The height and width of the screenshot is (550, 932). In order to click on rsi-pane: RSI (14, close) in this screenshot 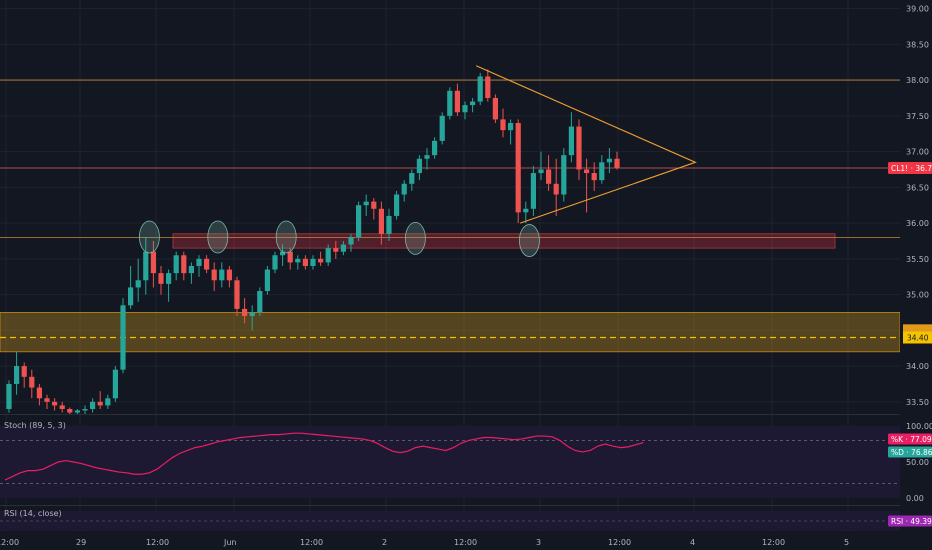, I will do `click(450, 520)`.